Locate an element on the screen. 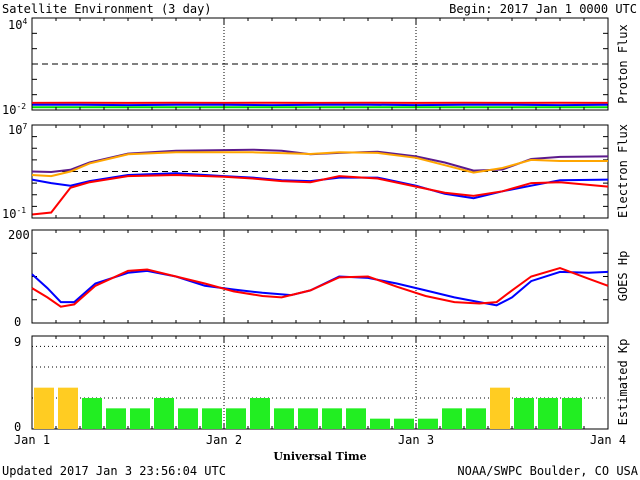 The width and height of the screenshot is (640, 480). x-tick-label-3: Jan 4 is located at coordinates (608, 440).